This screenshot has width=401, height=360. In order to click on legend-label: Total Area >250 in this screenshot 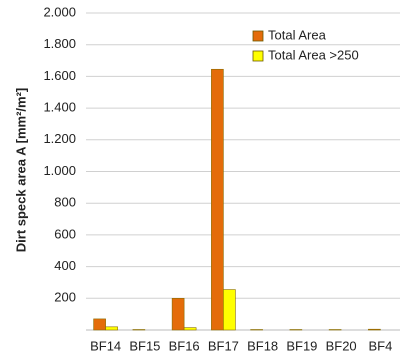, I will do `click(313, 54)`.